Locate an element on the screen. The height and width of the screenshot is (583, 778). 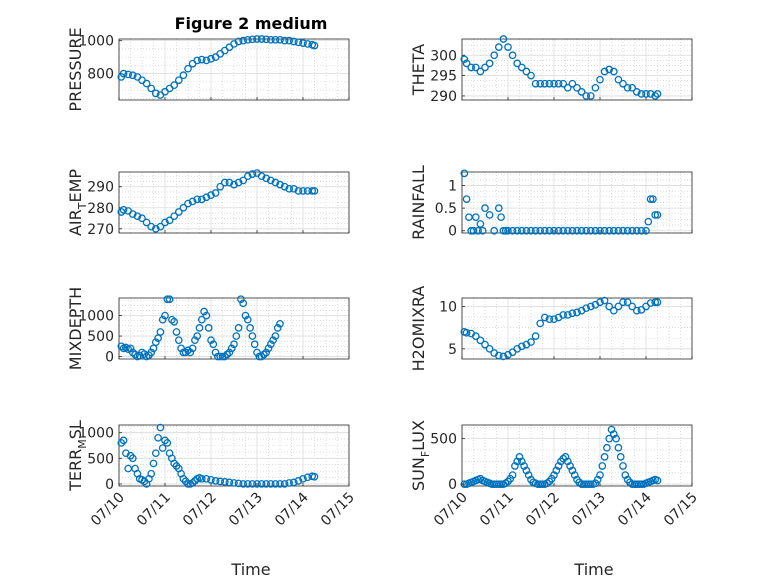
y-axis-label: H2OMIXRA is located at coordinates (418, 329).